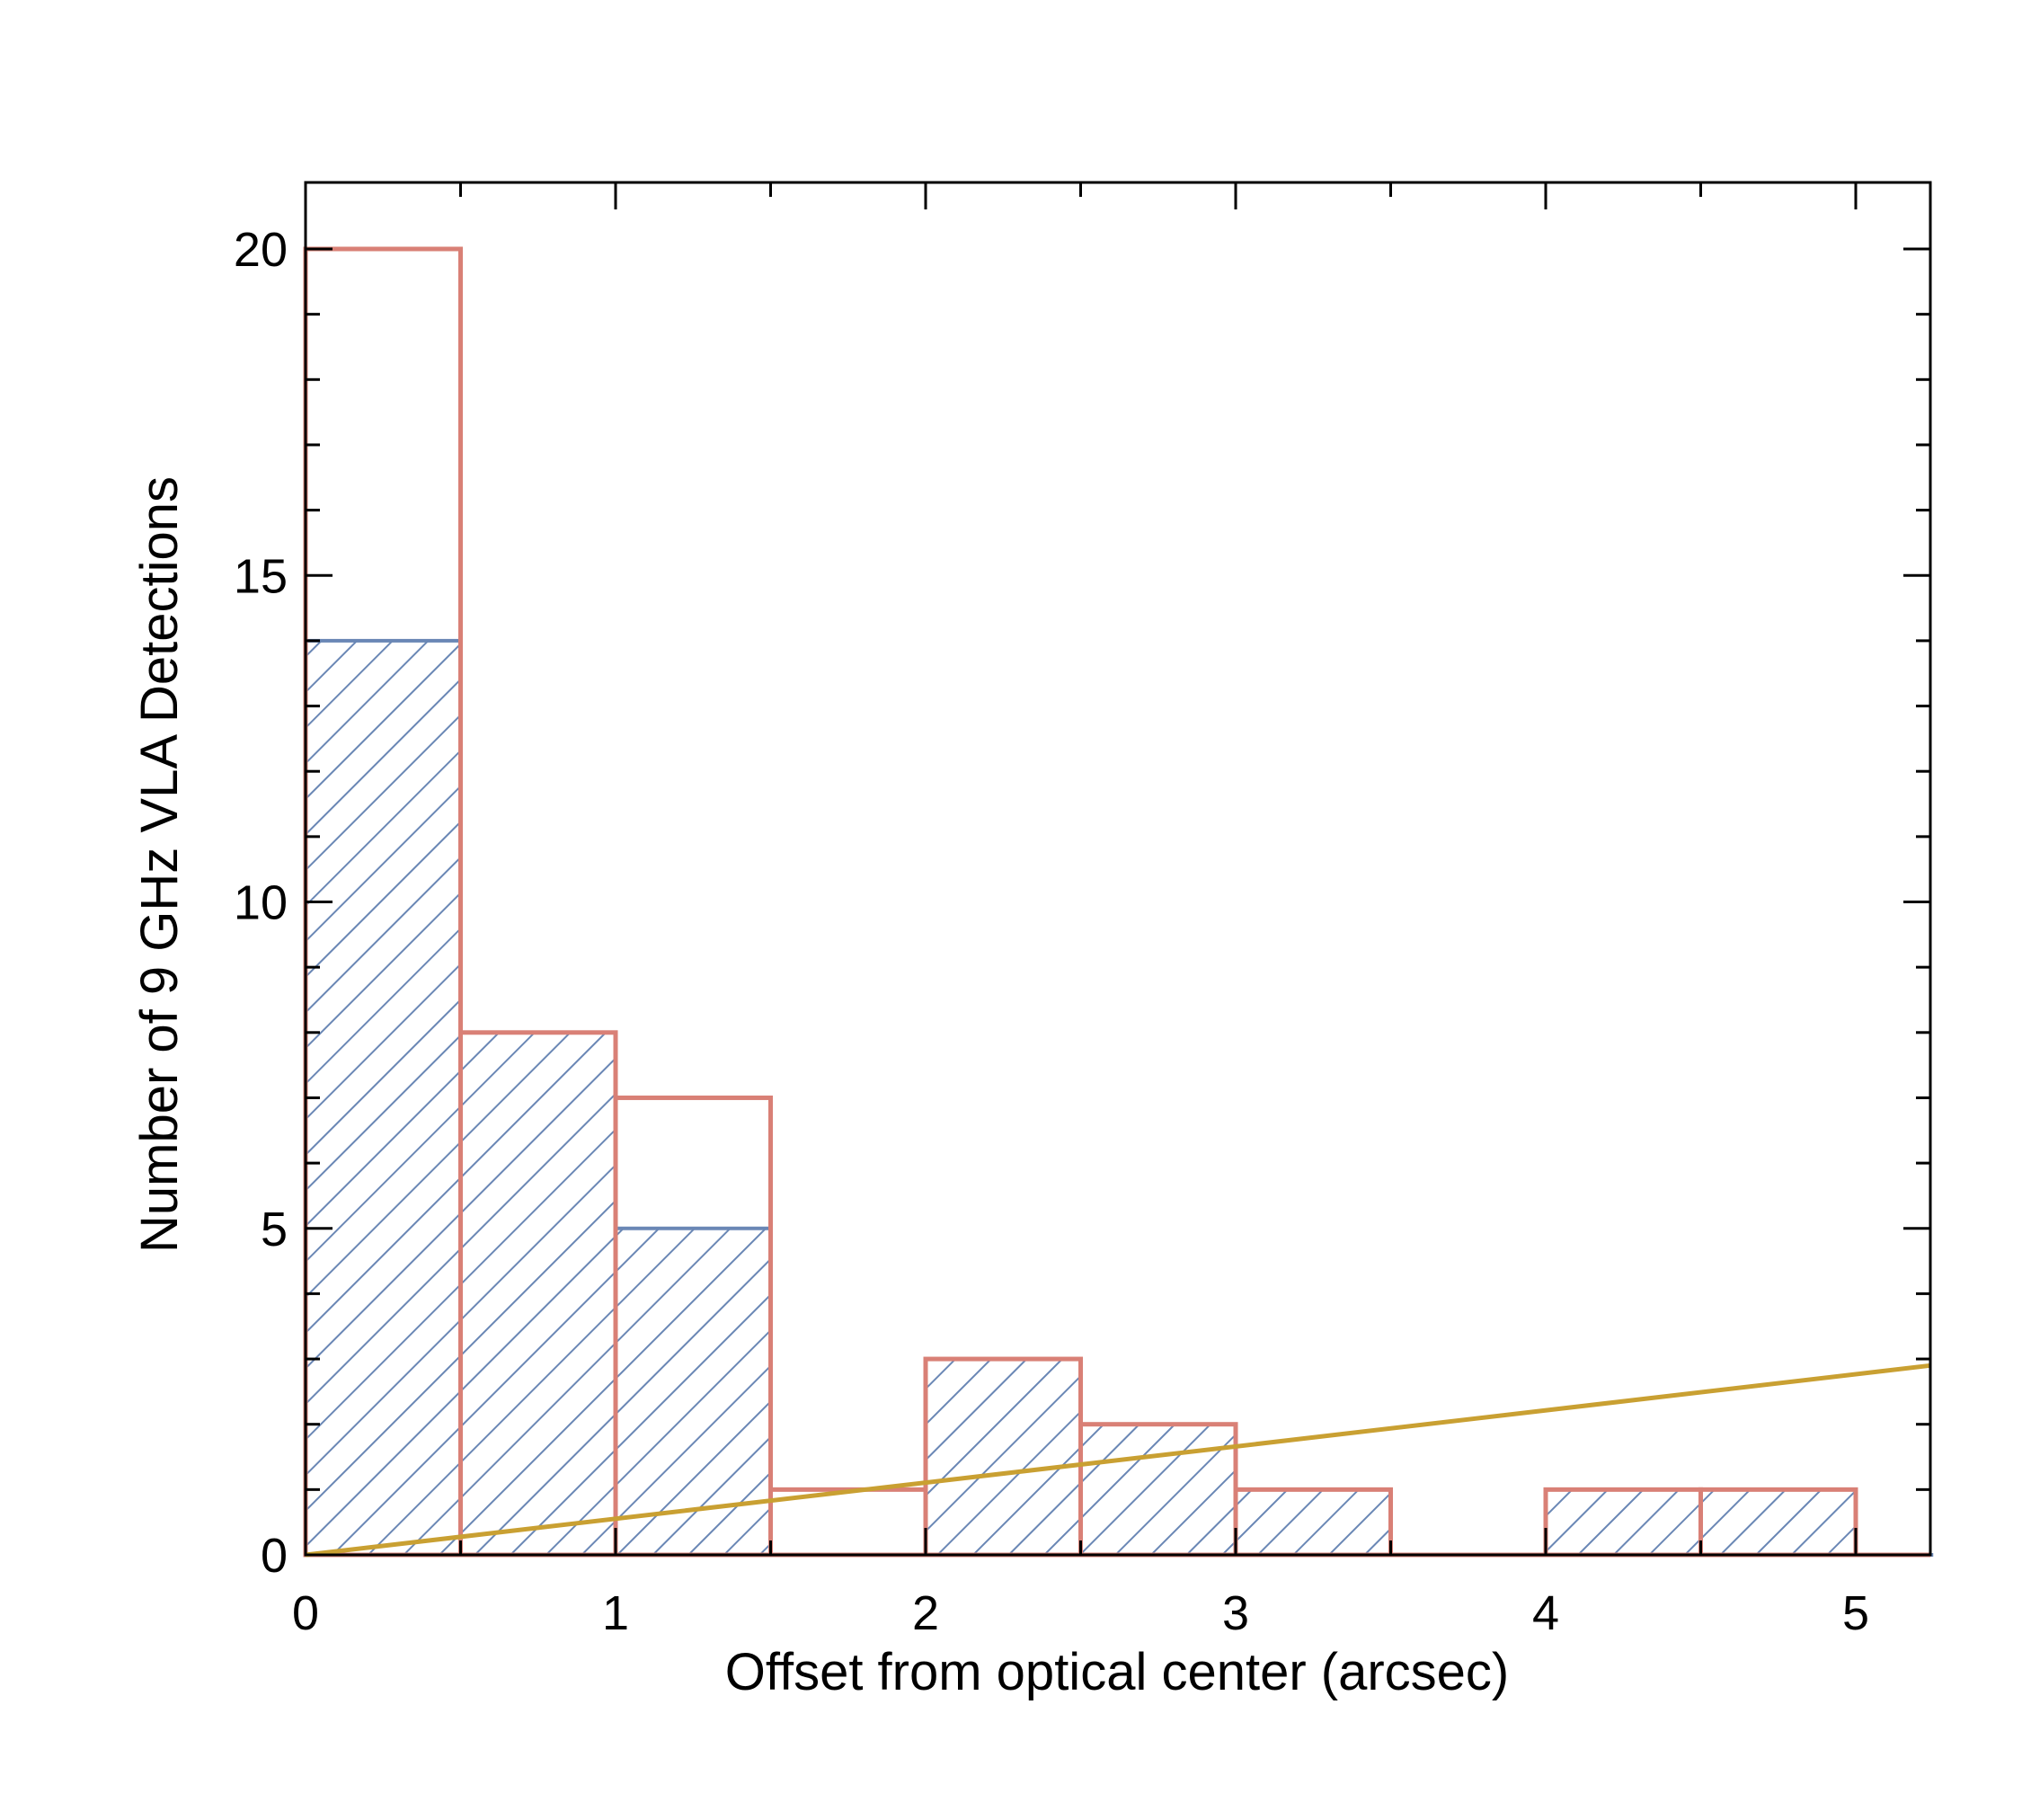 This screenshot has height=1820, width=2022. I want to click on model-line-segment, so click(1118, 1461).